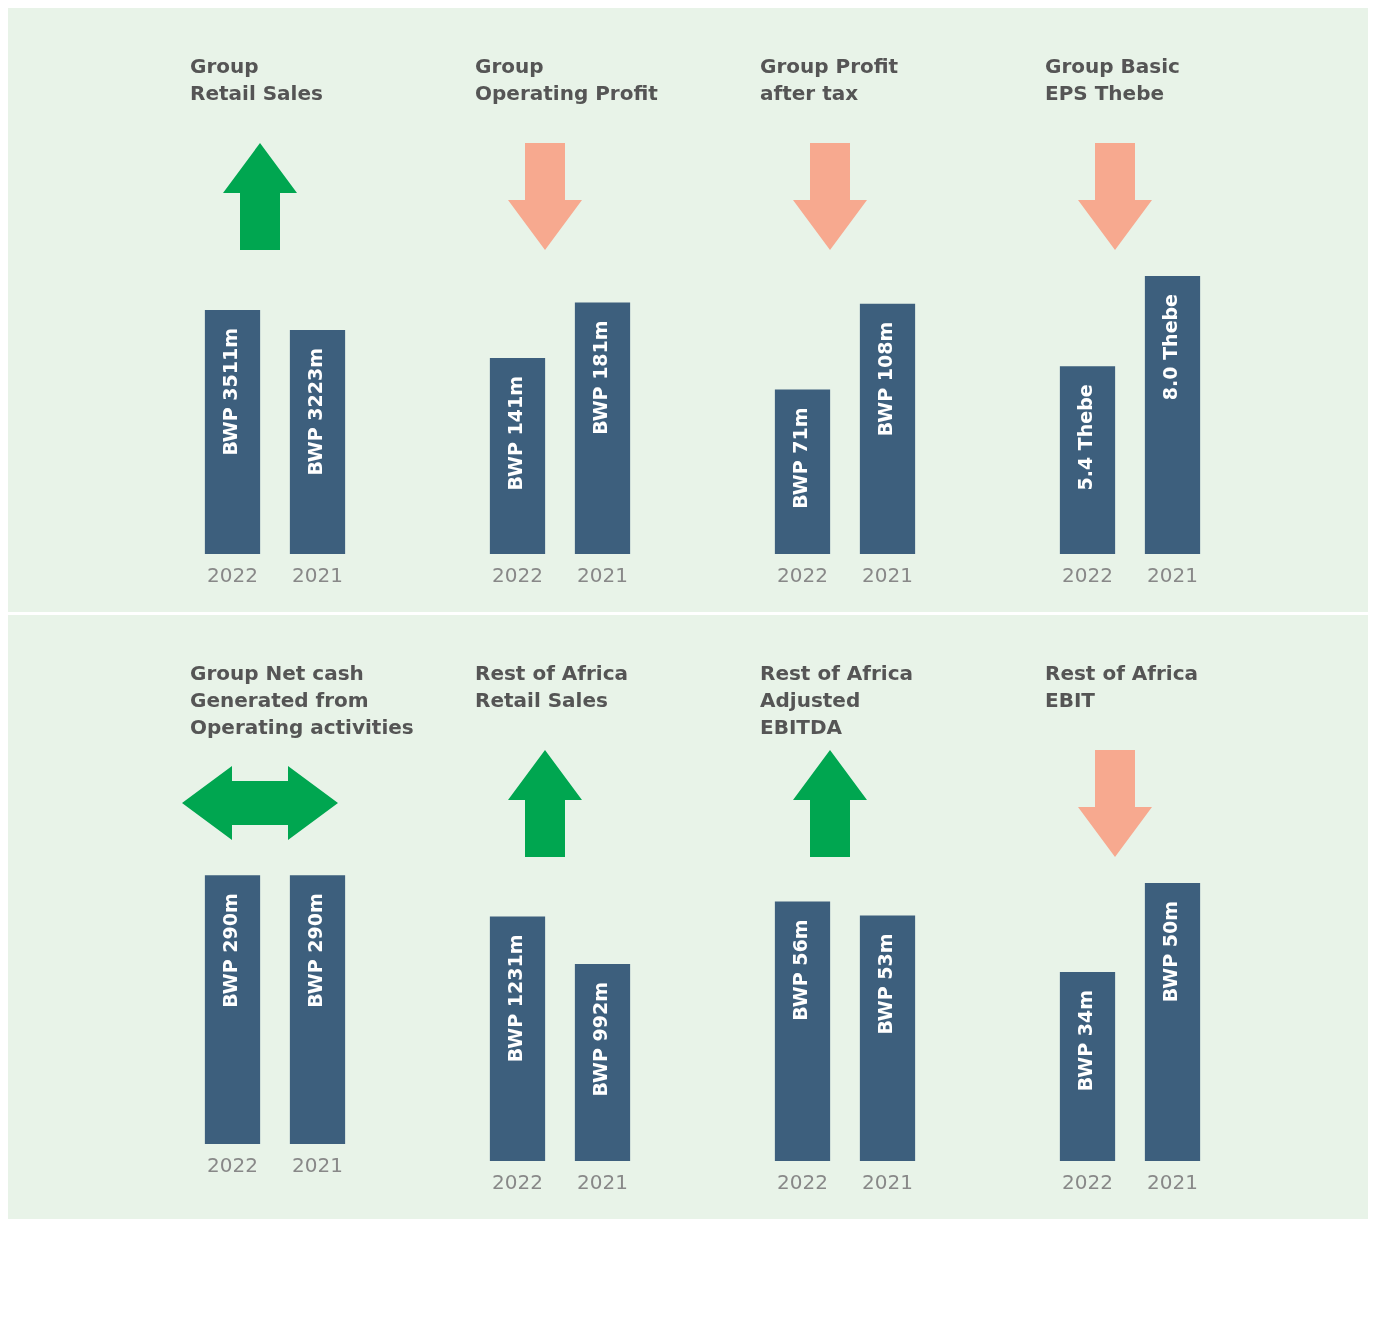 The image size is (1375, 1340). Describe the element at coordinates (230, 391) in the screenshot. I see `data-label: BWP 3511m` at that location.